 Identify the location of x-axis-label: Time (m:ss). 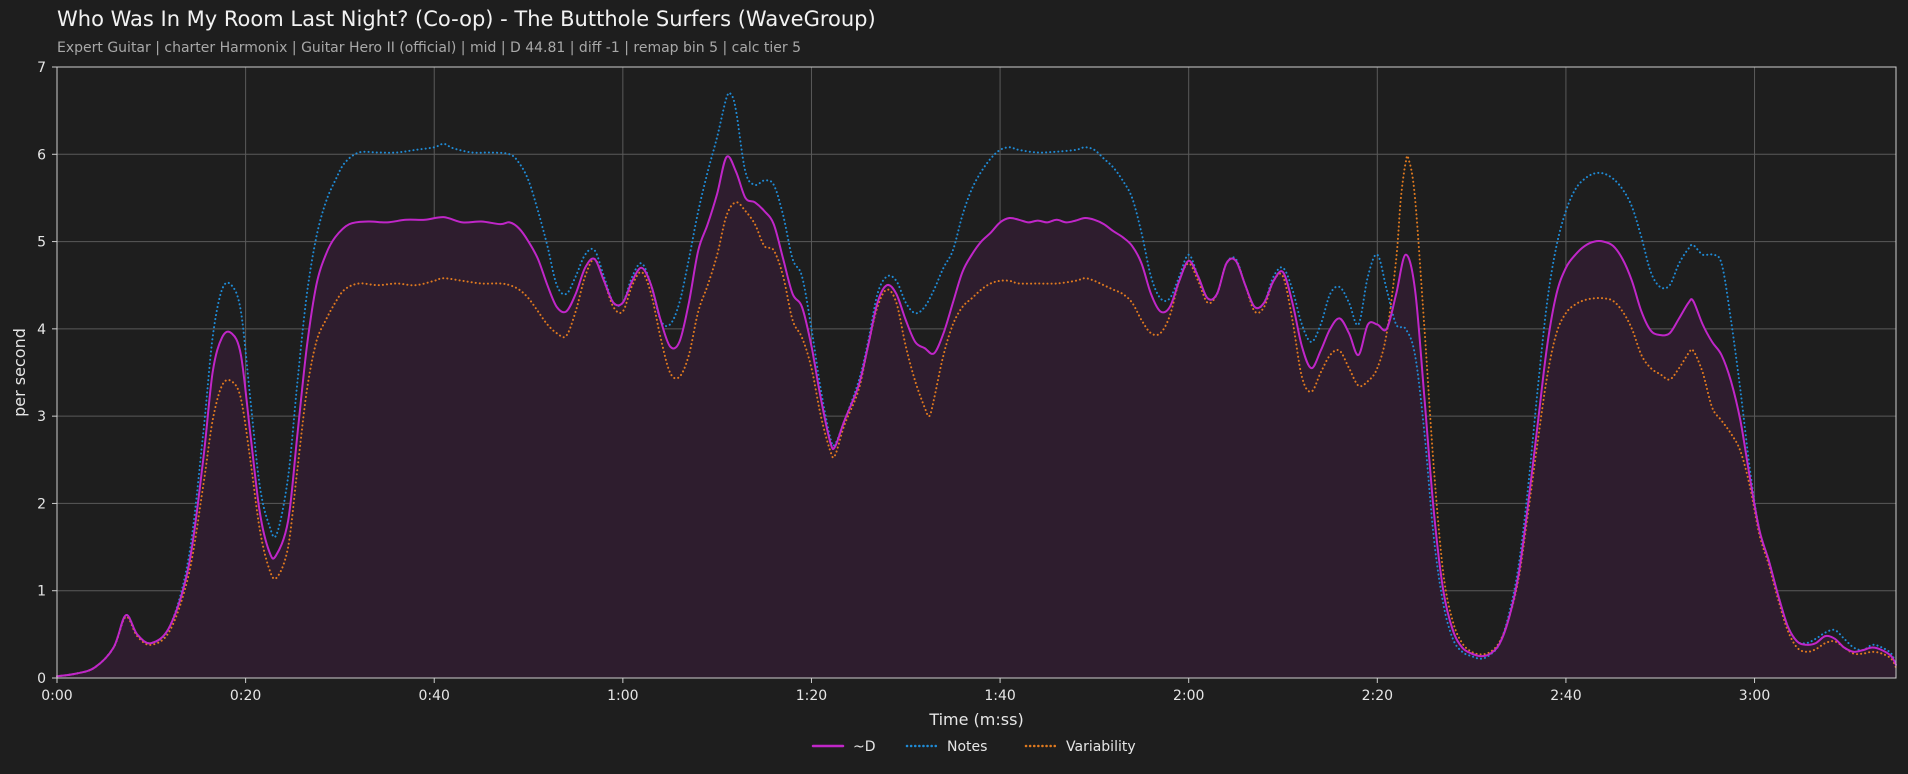
(975, 719).